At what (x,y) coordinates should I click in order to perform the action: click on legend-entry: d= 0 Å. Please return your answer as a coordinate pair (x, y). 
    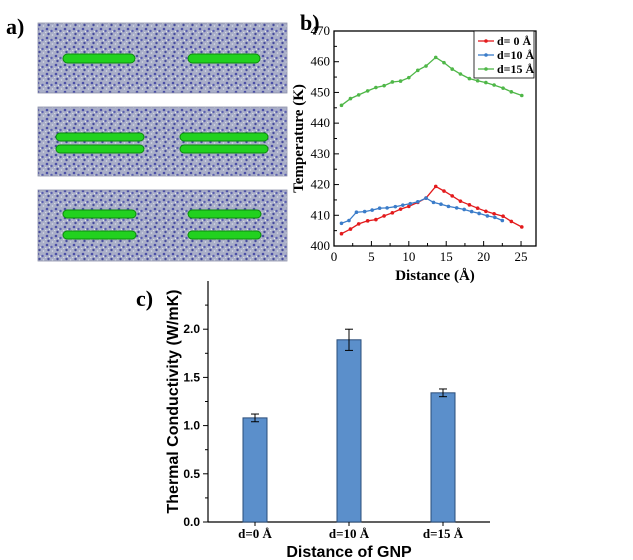
    Looking at the image, I should click on (514, 41).